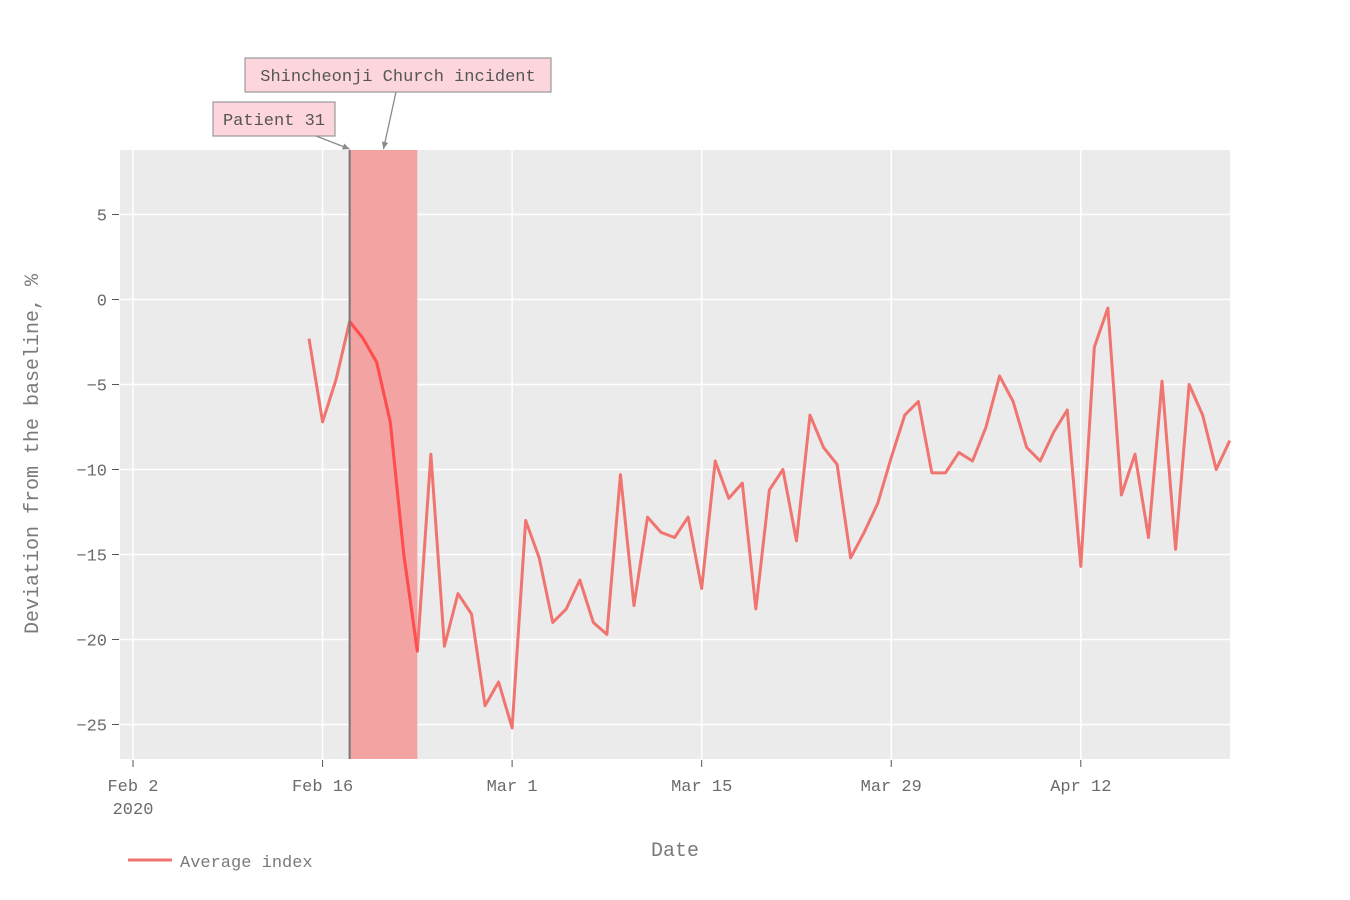 This screenshot has width=1350, height=900. I want to click on y-tick-label: −5, so click(97, 387).